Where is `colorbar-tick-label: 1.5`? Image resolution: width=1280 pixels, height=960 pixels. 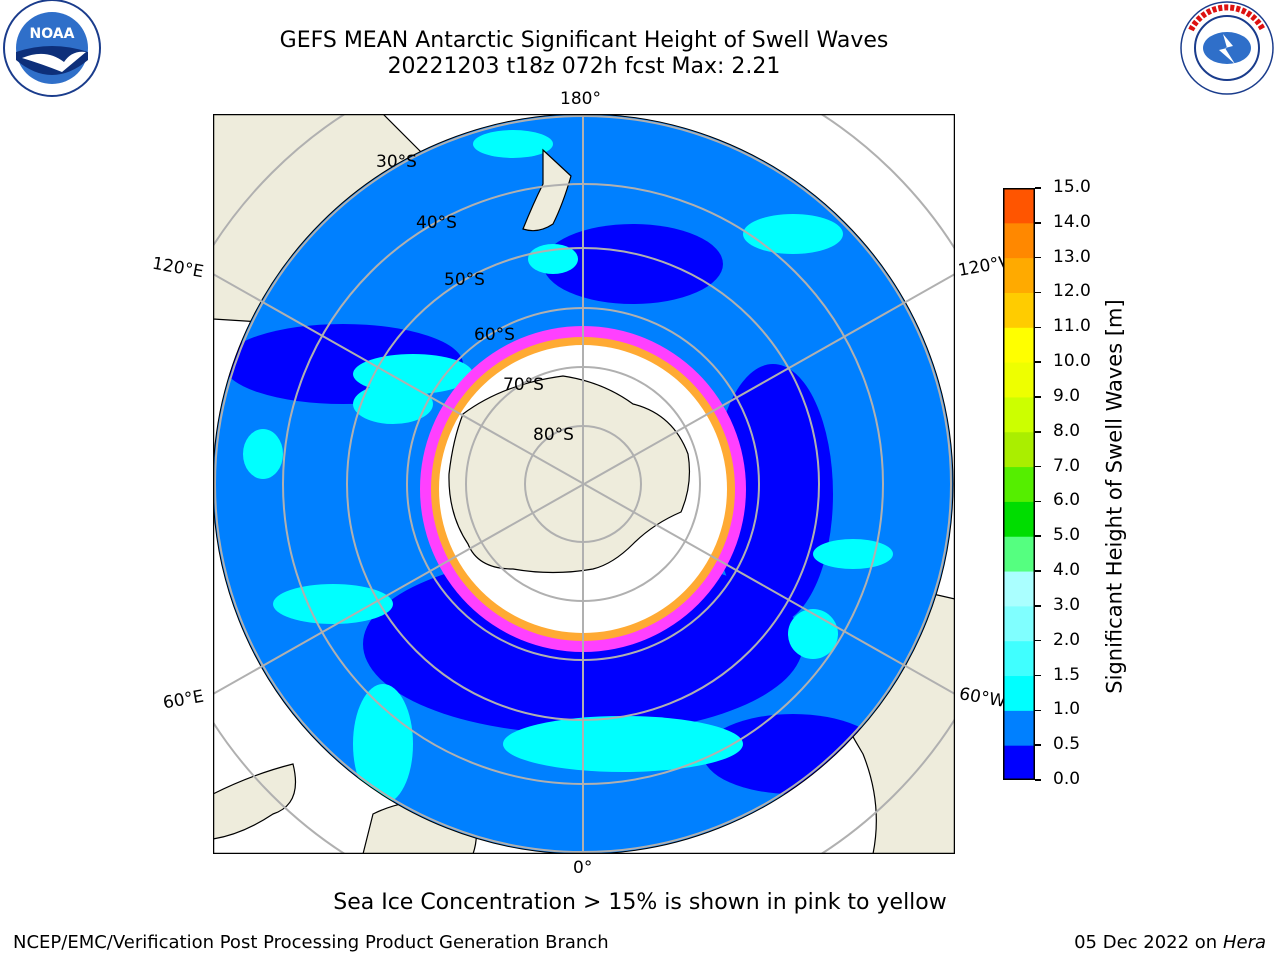
colorbar-tick-label: 1.5 is located at coordinates (1067, 674).